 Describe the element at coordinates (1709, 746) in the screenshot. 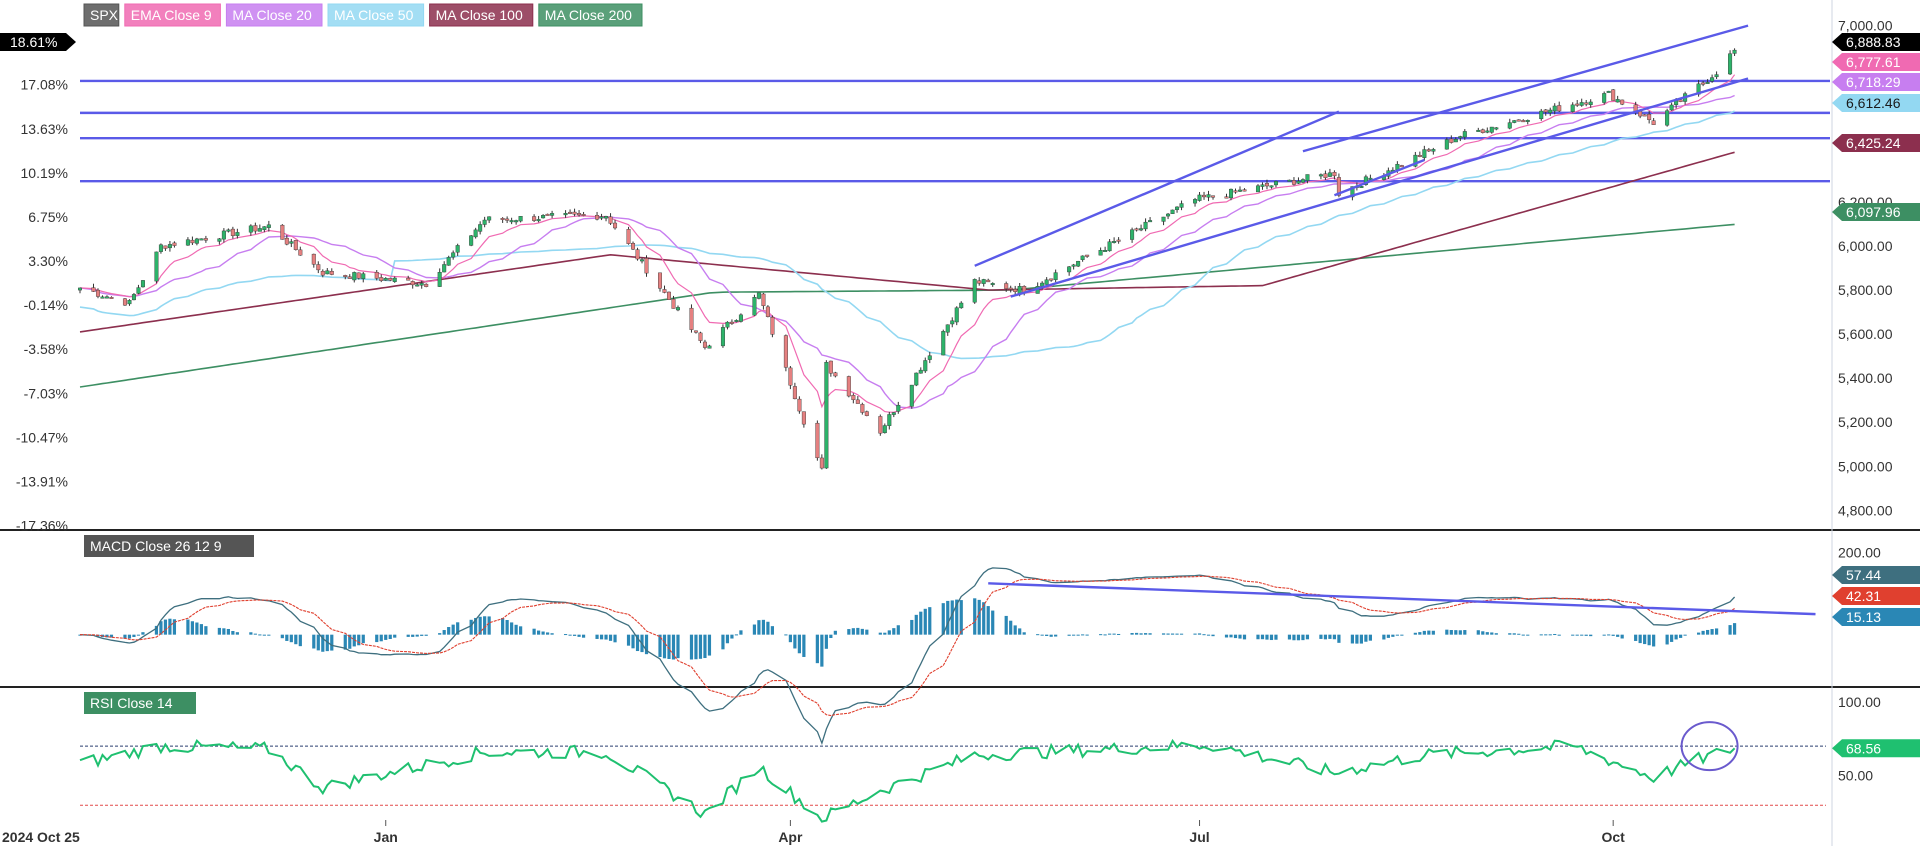

I see `rsi-highlight-circle` at that location.